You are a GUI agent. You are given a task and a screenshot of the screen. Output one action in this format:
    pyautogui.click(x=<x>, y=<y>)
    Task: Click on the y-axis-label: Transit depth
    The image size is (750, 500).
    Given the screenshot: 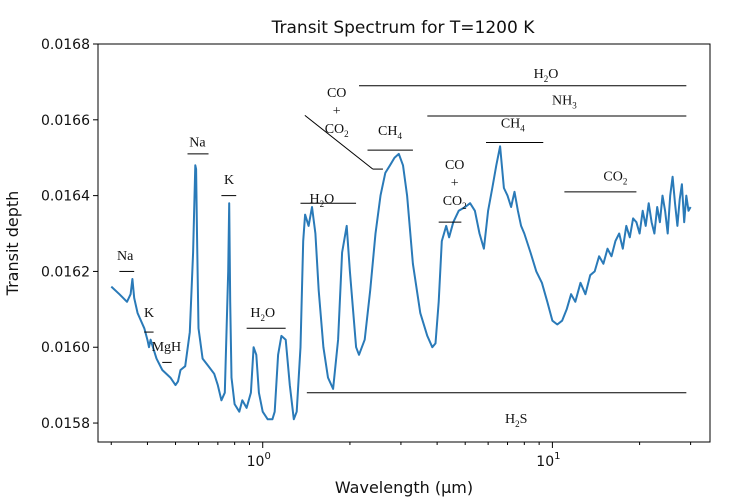 What is the action you would take?
    pyautogui.click(x=12, y=244)
    